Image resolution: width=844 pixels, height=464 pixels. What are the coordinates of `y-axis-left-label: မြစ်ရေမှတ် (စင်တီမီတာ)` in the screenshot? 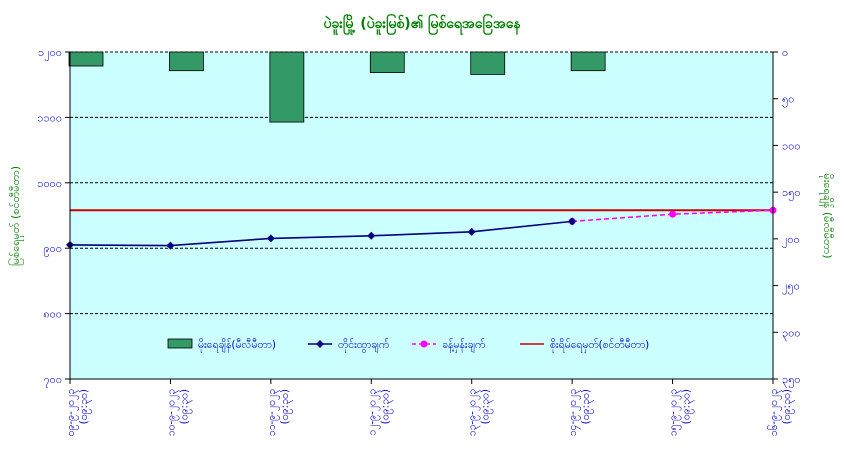 It's located at (16, 216).